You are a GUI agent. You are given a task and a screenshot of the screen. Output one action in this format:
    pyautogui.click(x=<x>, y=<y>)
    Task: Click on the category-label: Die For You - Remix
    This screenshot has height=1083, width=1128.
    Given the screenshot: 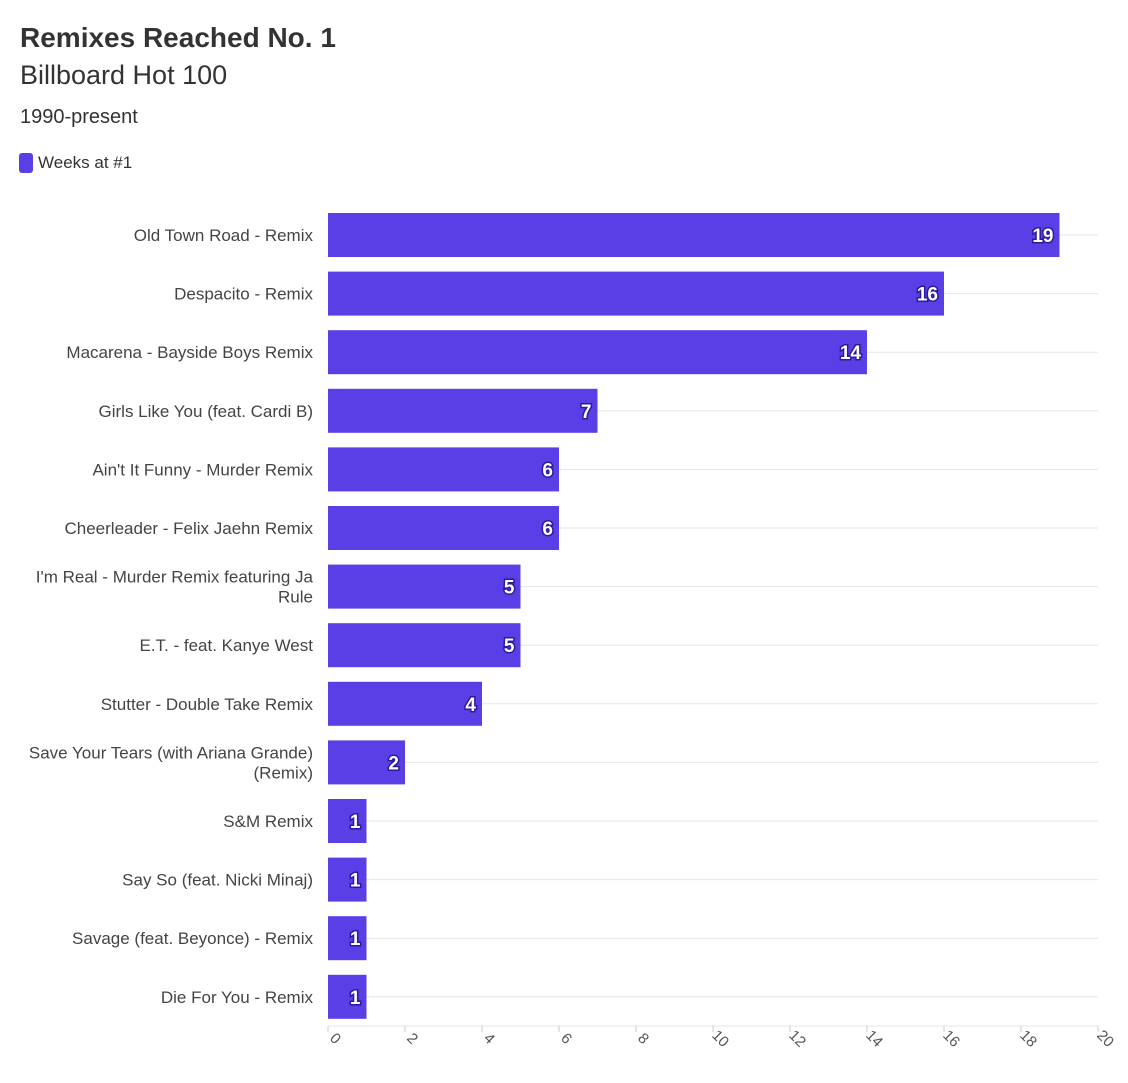 What is the action you would take?
    pyautogui.click(x=237, y=997)
    